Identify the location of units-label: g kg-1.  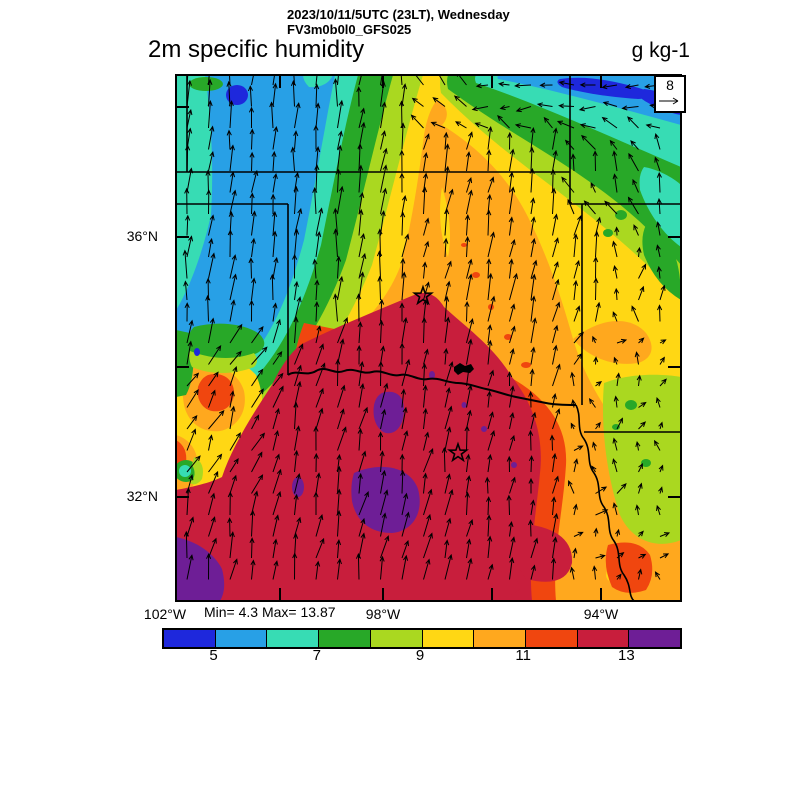
(660, 50).